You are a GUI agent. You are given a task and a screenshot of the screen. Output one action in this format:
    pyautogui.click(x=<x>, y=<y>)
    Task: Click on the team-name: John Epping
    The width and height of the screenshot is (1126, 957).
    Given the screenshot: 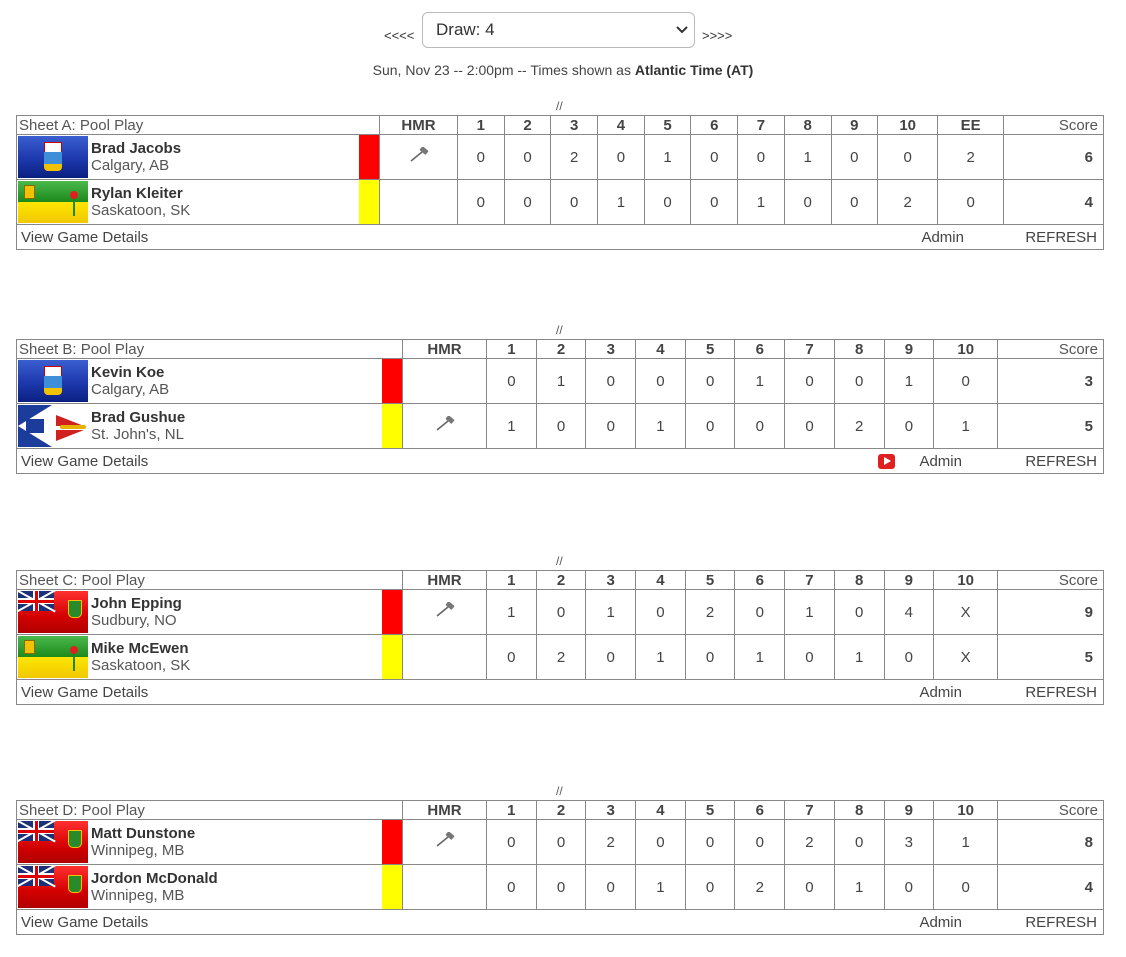 What is the action you would take?
    pyautogui.click(x=136, y=603)
    